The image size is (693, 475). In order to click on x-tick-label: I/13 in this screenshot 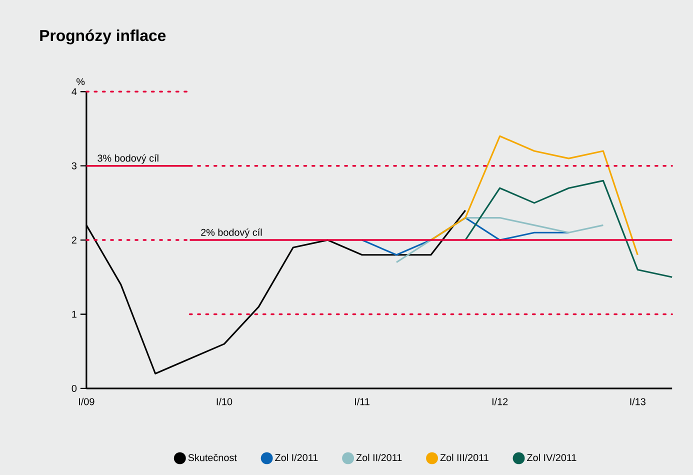, I will do `click(638, 402)`.